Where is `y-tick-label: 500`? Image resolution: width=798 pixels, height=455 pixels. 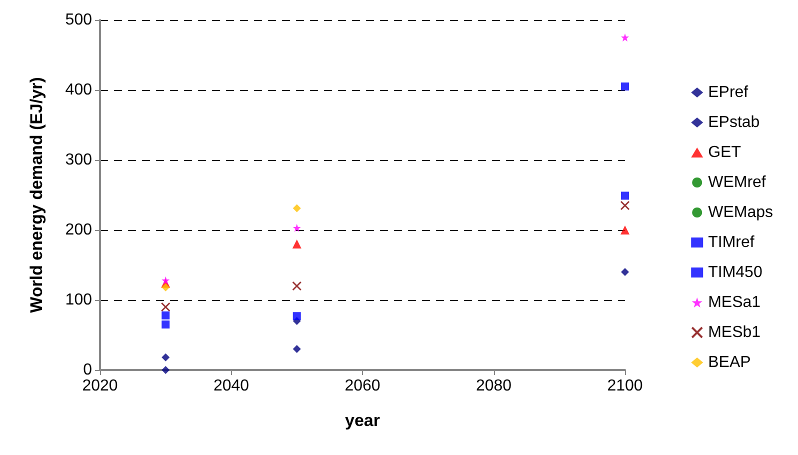
y-tick-label: 500 is located at coordinates (78, 20).